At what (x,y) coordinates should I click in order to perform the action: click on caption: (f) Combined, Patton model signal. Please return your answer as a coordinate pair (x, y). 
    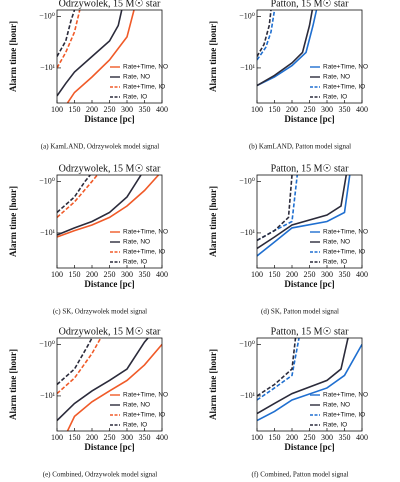
    Looking at the image, I should click on (299, 475).